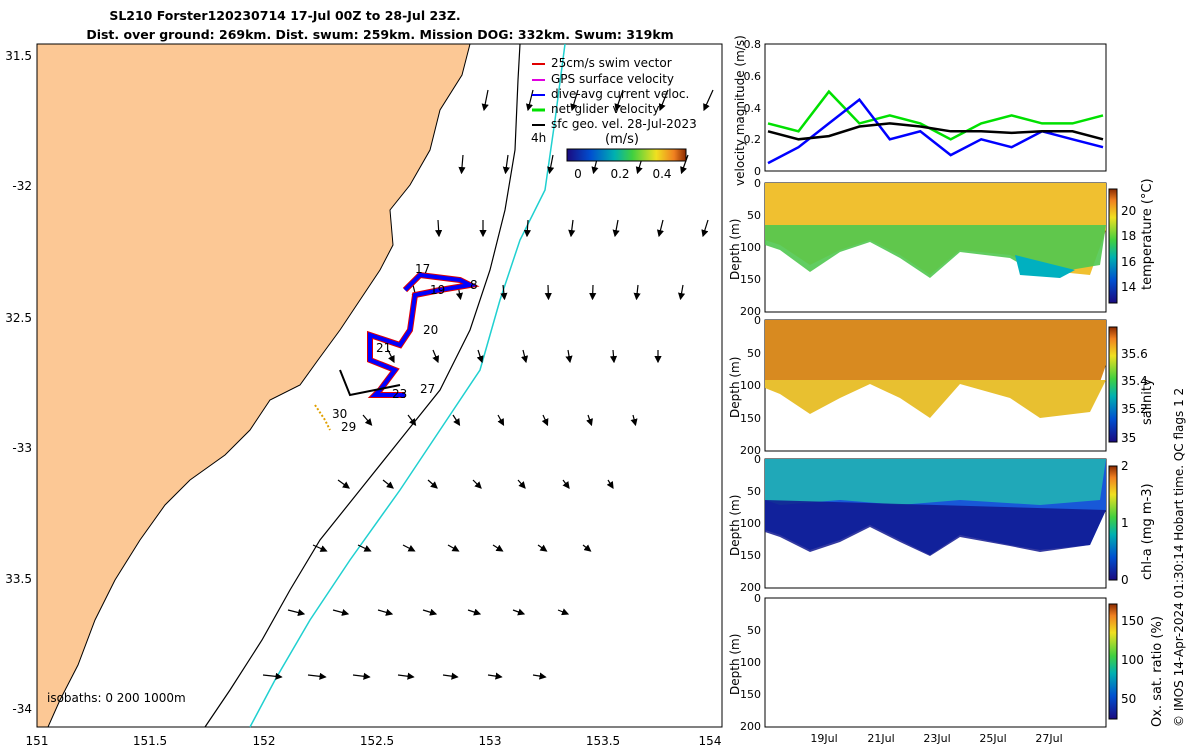 Image resolution: width=1200 pixels, height=750 pixels. I want to click on svg-text: GPS surface velocity, so click(612, 79).